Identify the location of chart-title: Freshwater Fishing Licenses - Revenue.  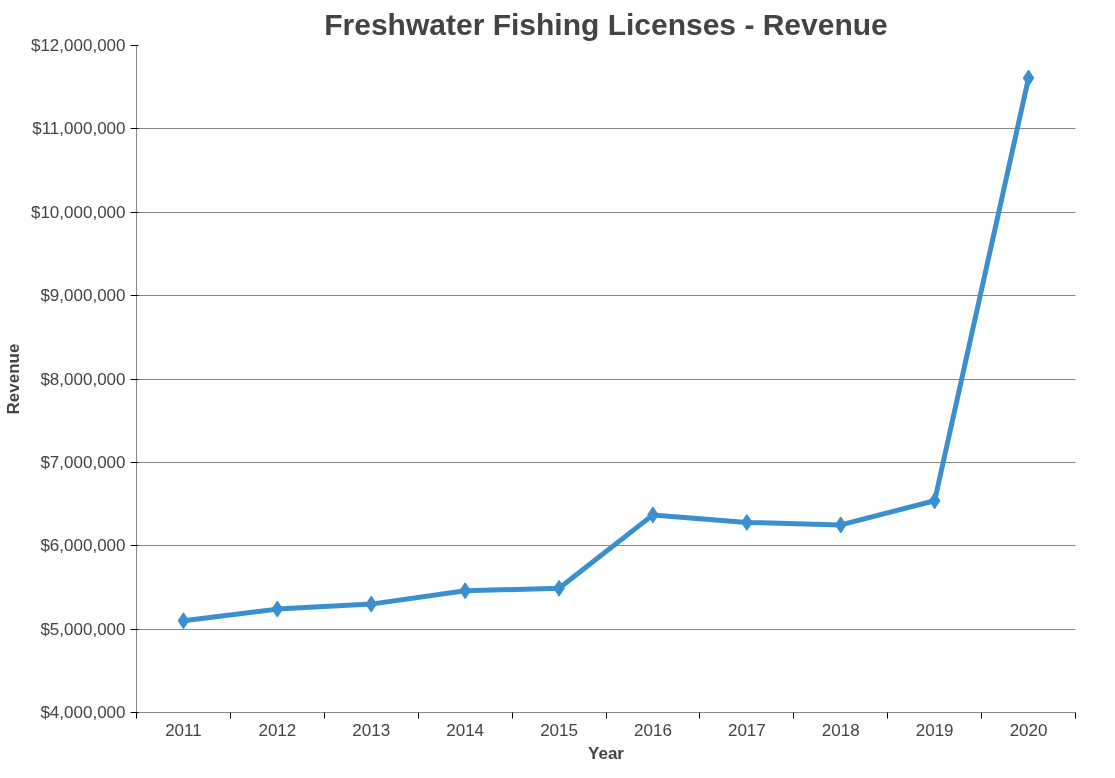
(606, 24).